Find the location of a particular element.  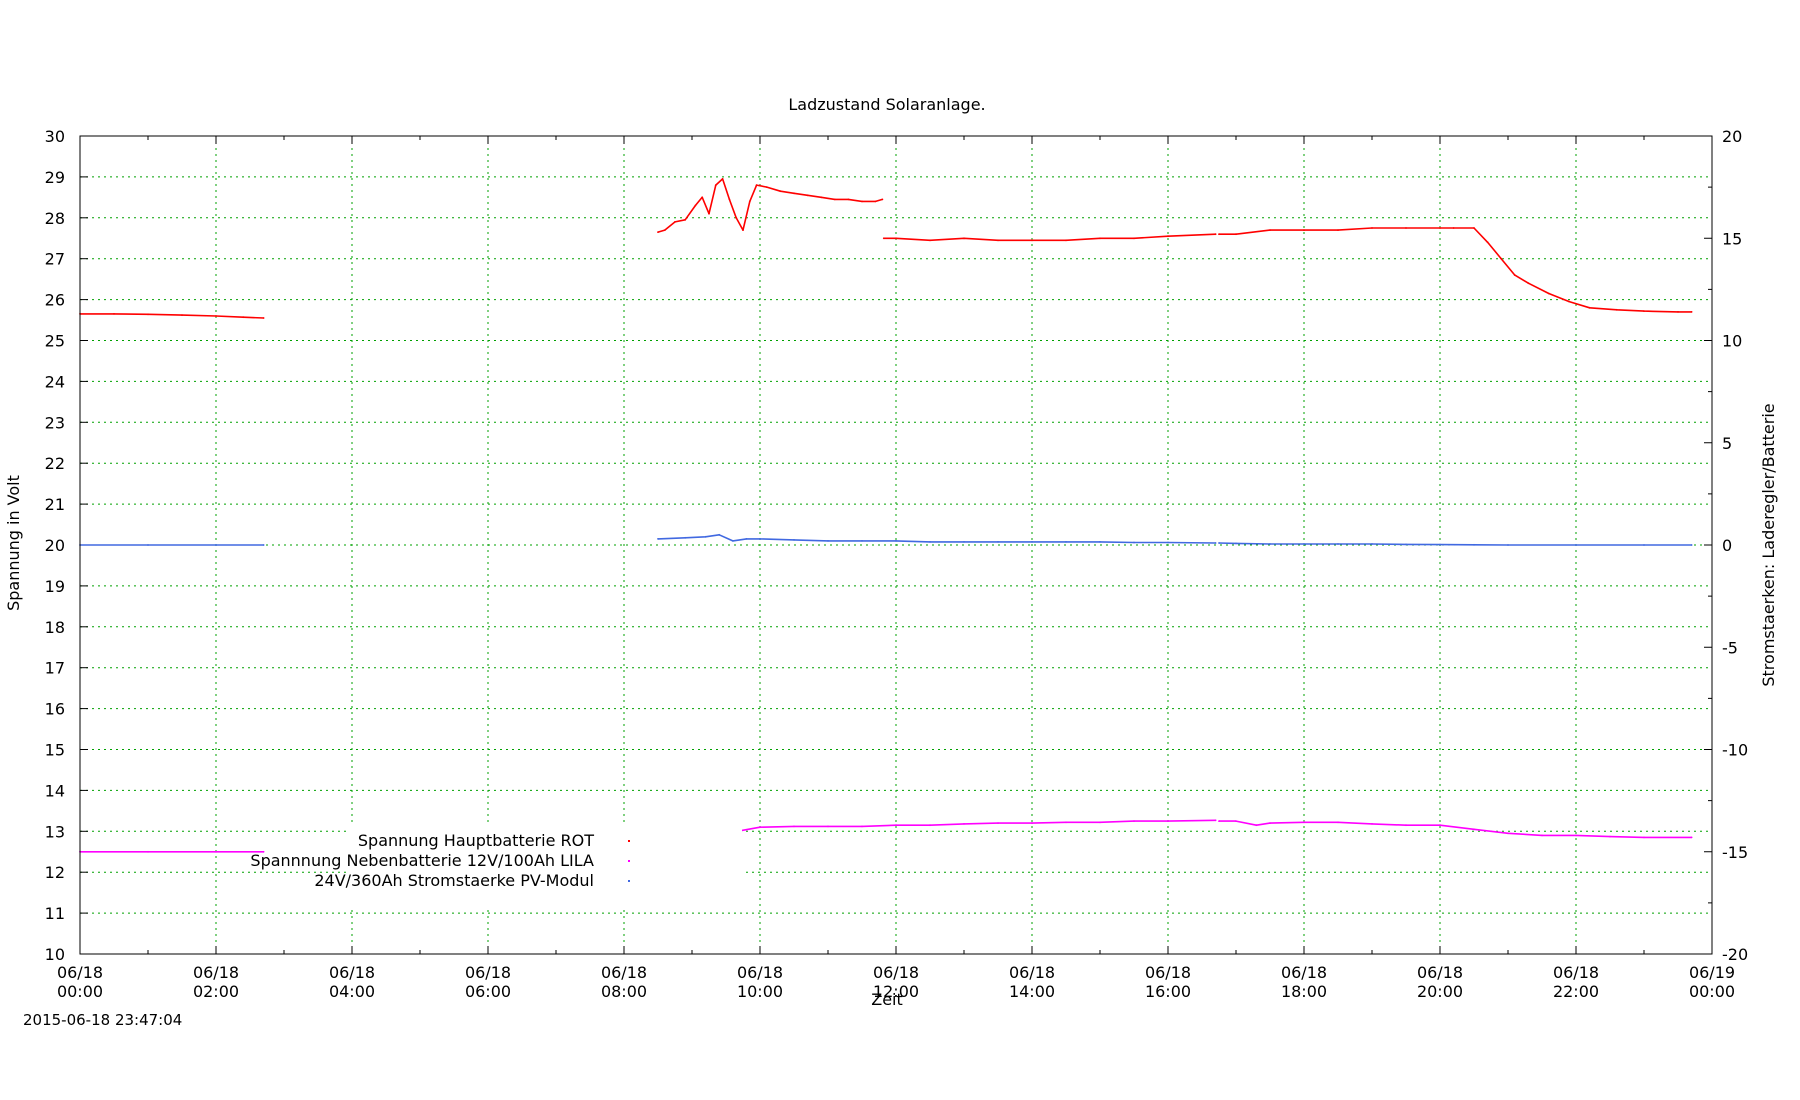

x-tick-time: 22:00 is located at coordinates (1576, 991).